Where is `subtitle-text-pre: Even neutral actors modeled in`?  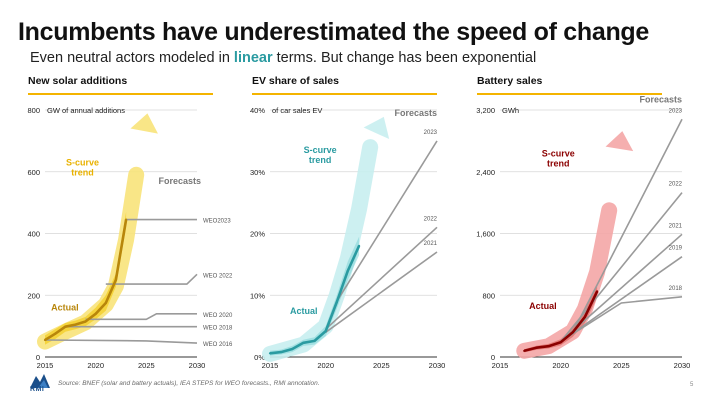 subtitle-text-pre: Even neutral actors modeled in is located at coordinates (132, 58).